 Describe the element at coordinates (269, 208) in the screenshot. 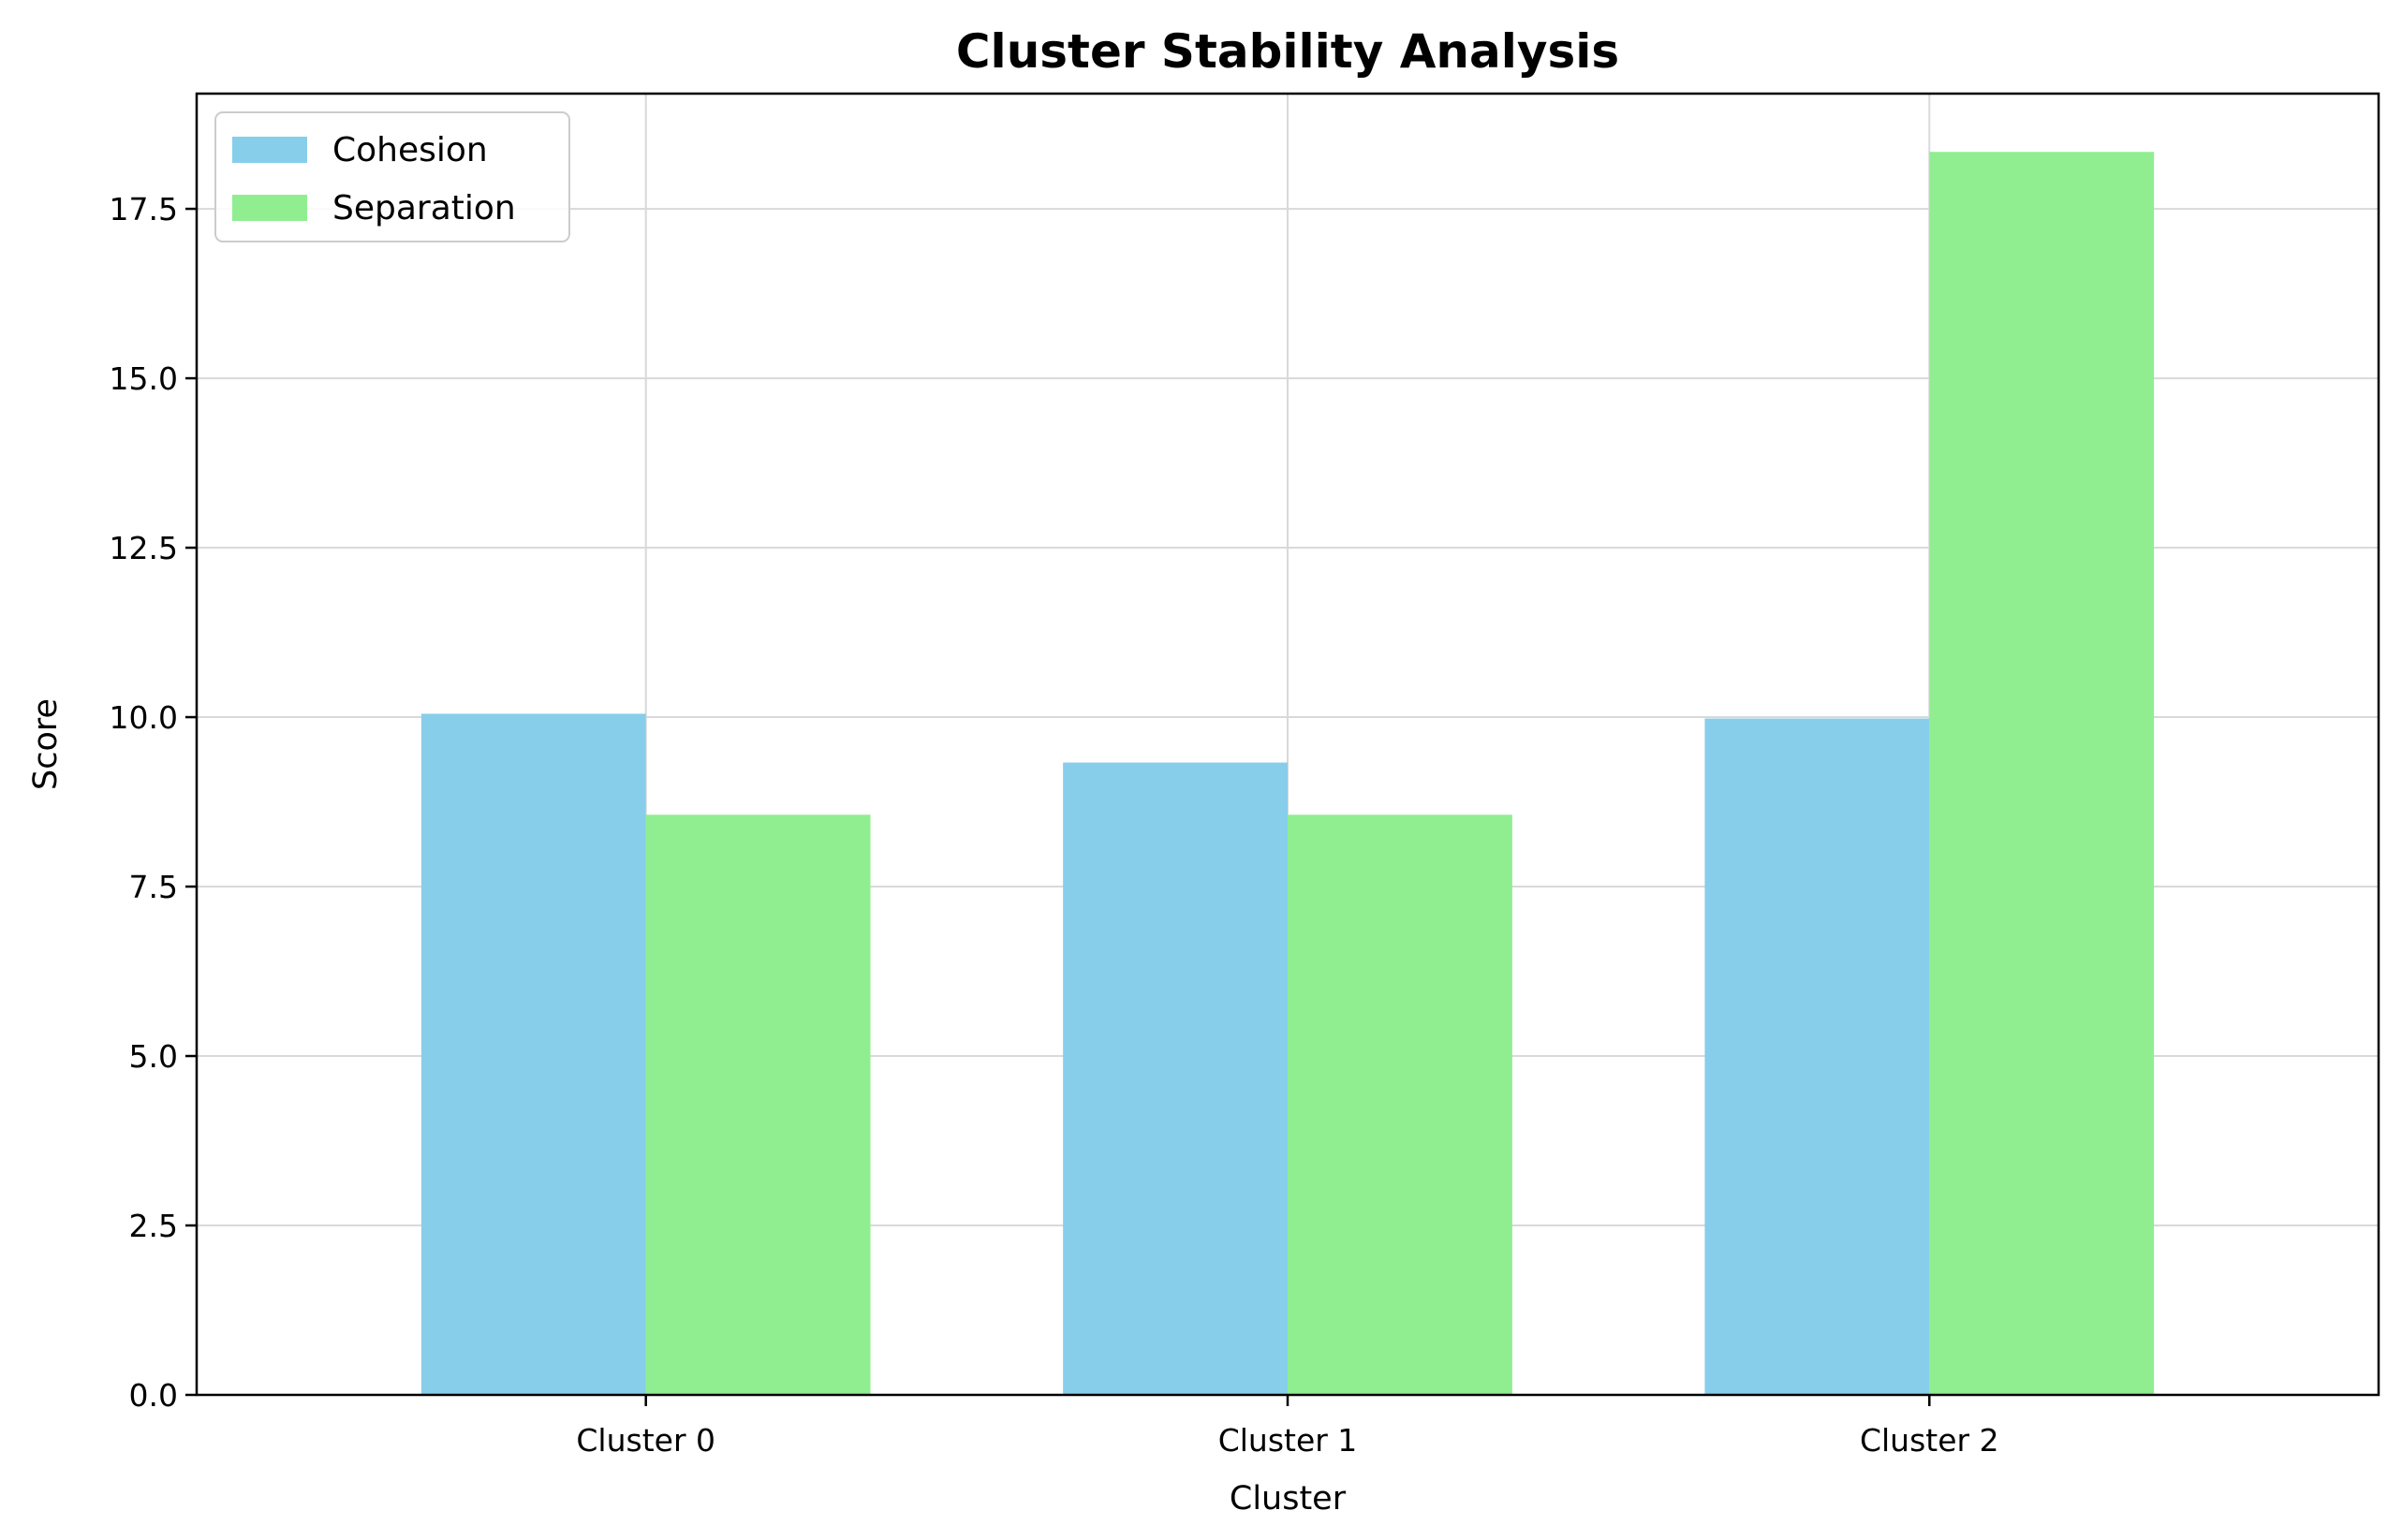

I see `legend-swatch-separation` at that location.